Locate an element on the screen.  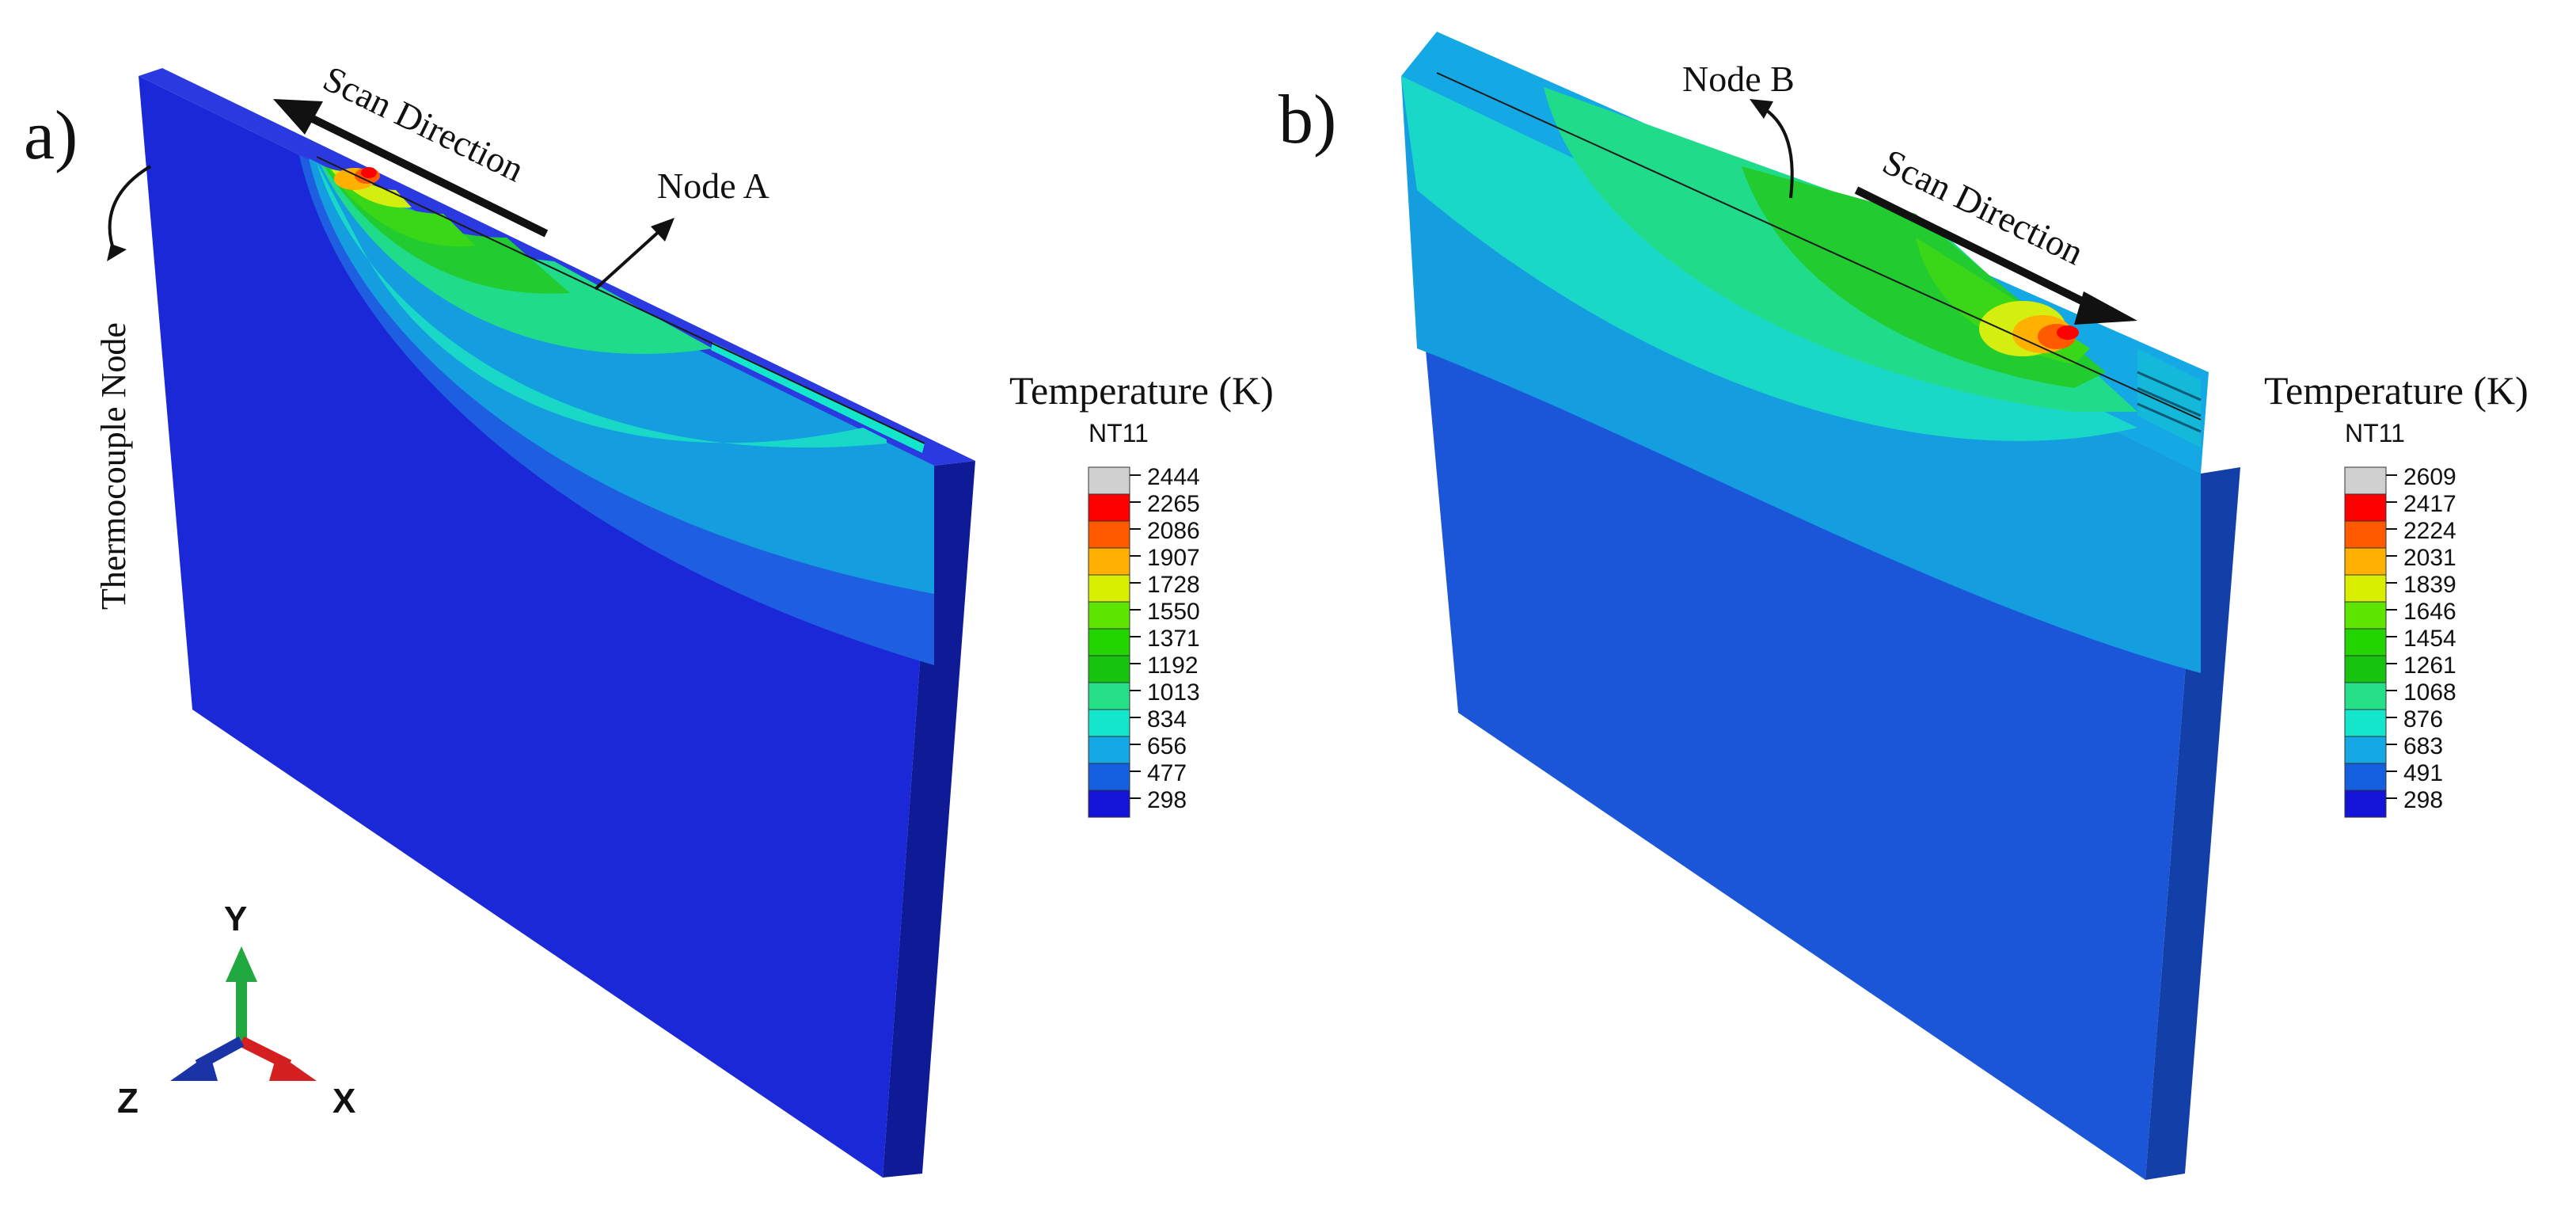
panel-b-melt-pool is located at coordinates (2068, 332).